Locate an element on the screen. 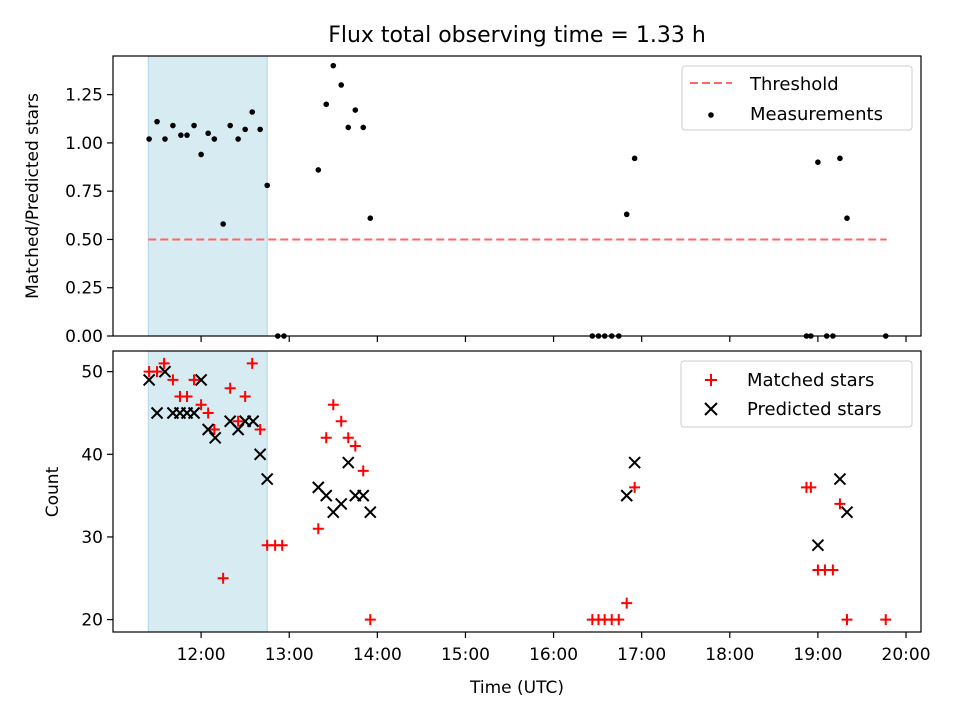  y-tick-label: 1.25 is located at coordinates (84, 96).